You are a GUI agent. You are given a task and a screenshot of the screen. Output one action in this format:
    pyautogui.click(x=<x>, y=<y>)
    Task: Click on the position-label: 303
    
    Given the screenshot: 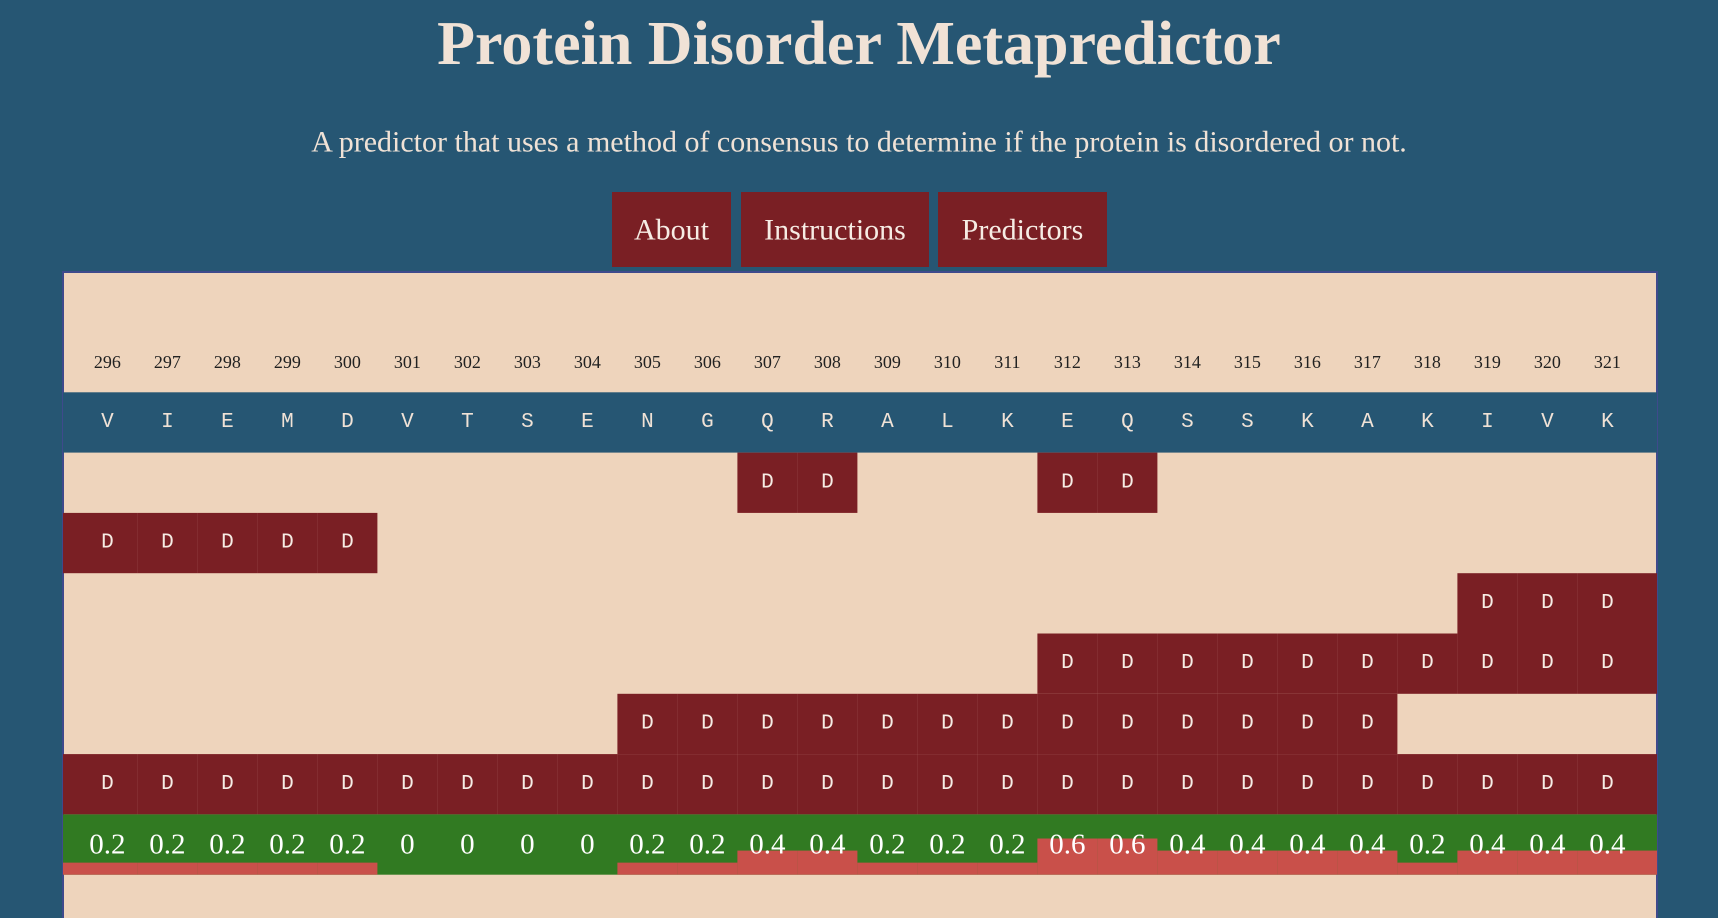 What is the action you would take?
    pyautogui.click(x=527, y=362)
    